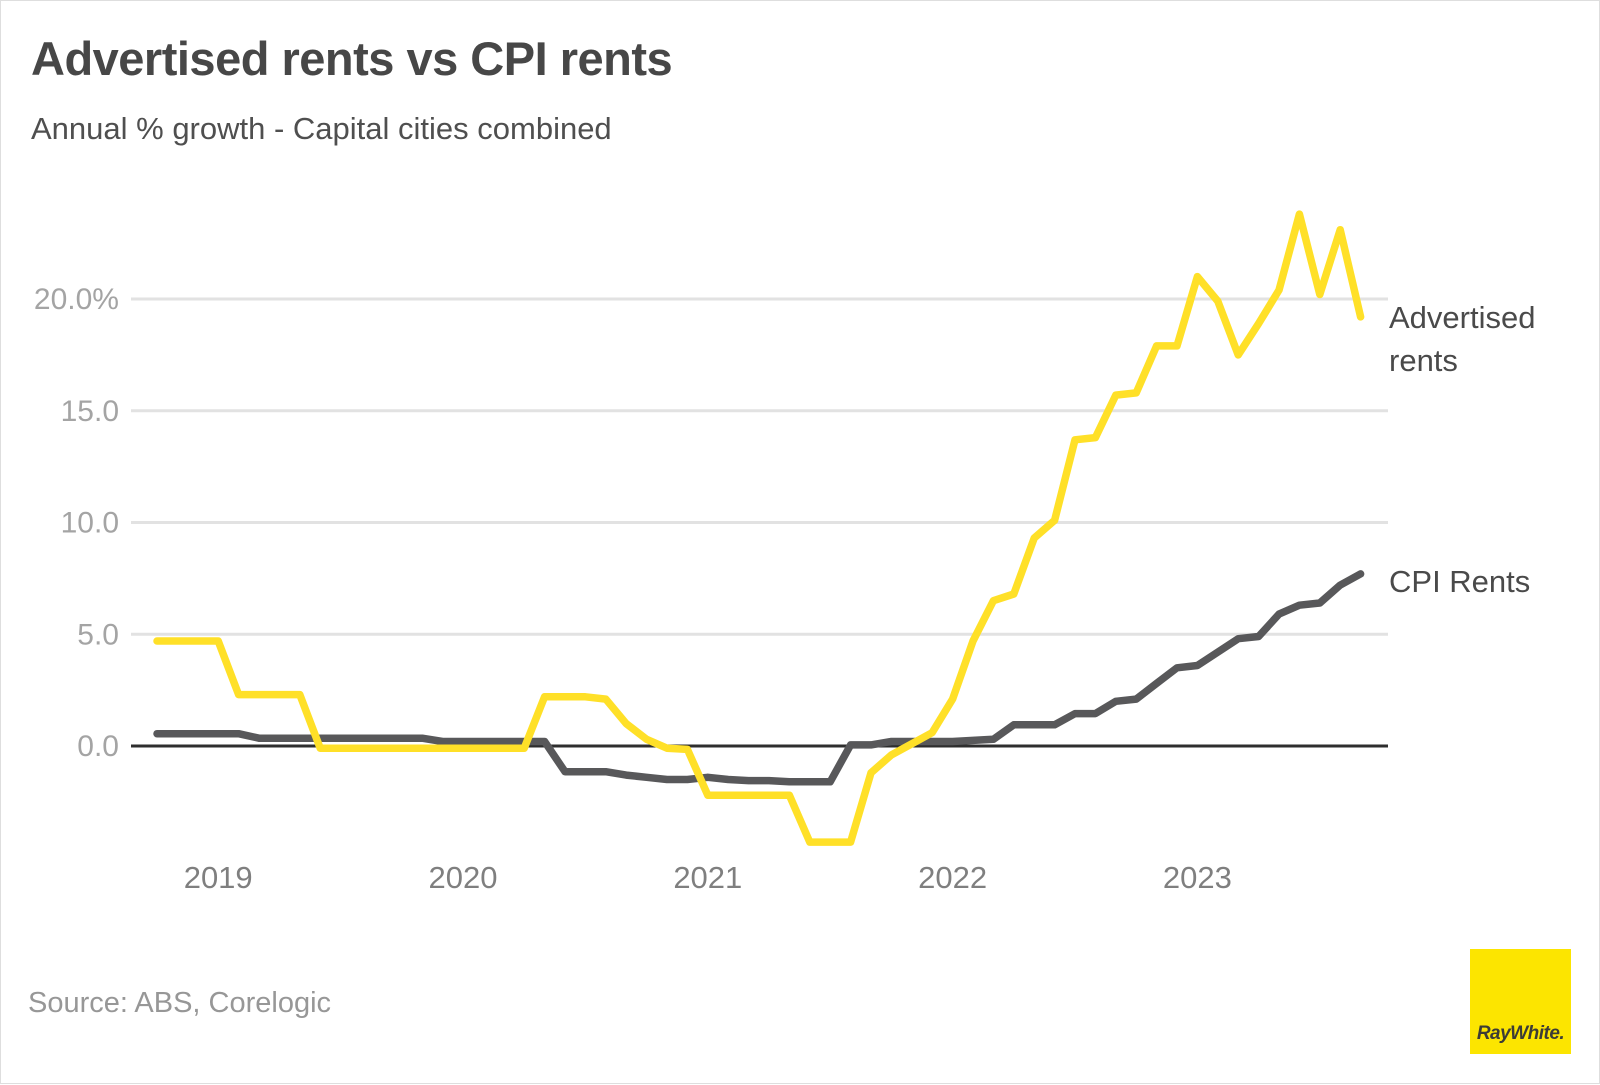 This screenshot has width=1600, height=1085. What do you see at coordinates (218, 877) in the screenshot?
I see `x-tick-label-2019: 2019` at bounding box center [218, 877].